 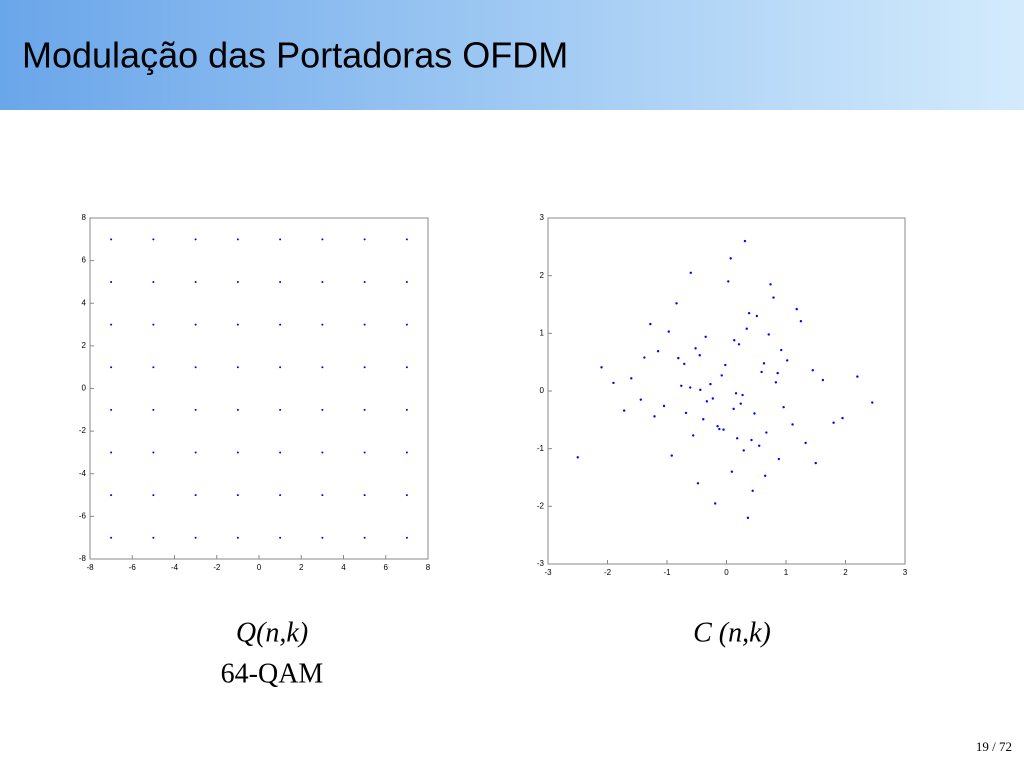 What do you see at coordinates (386, 567) in the screenshot?
I see `x-tick-label: 6` at bounding box center [386, 567].